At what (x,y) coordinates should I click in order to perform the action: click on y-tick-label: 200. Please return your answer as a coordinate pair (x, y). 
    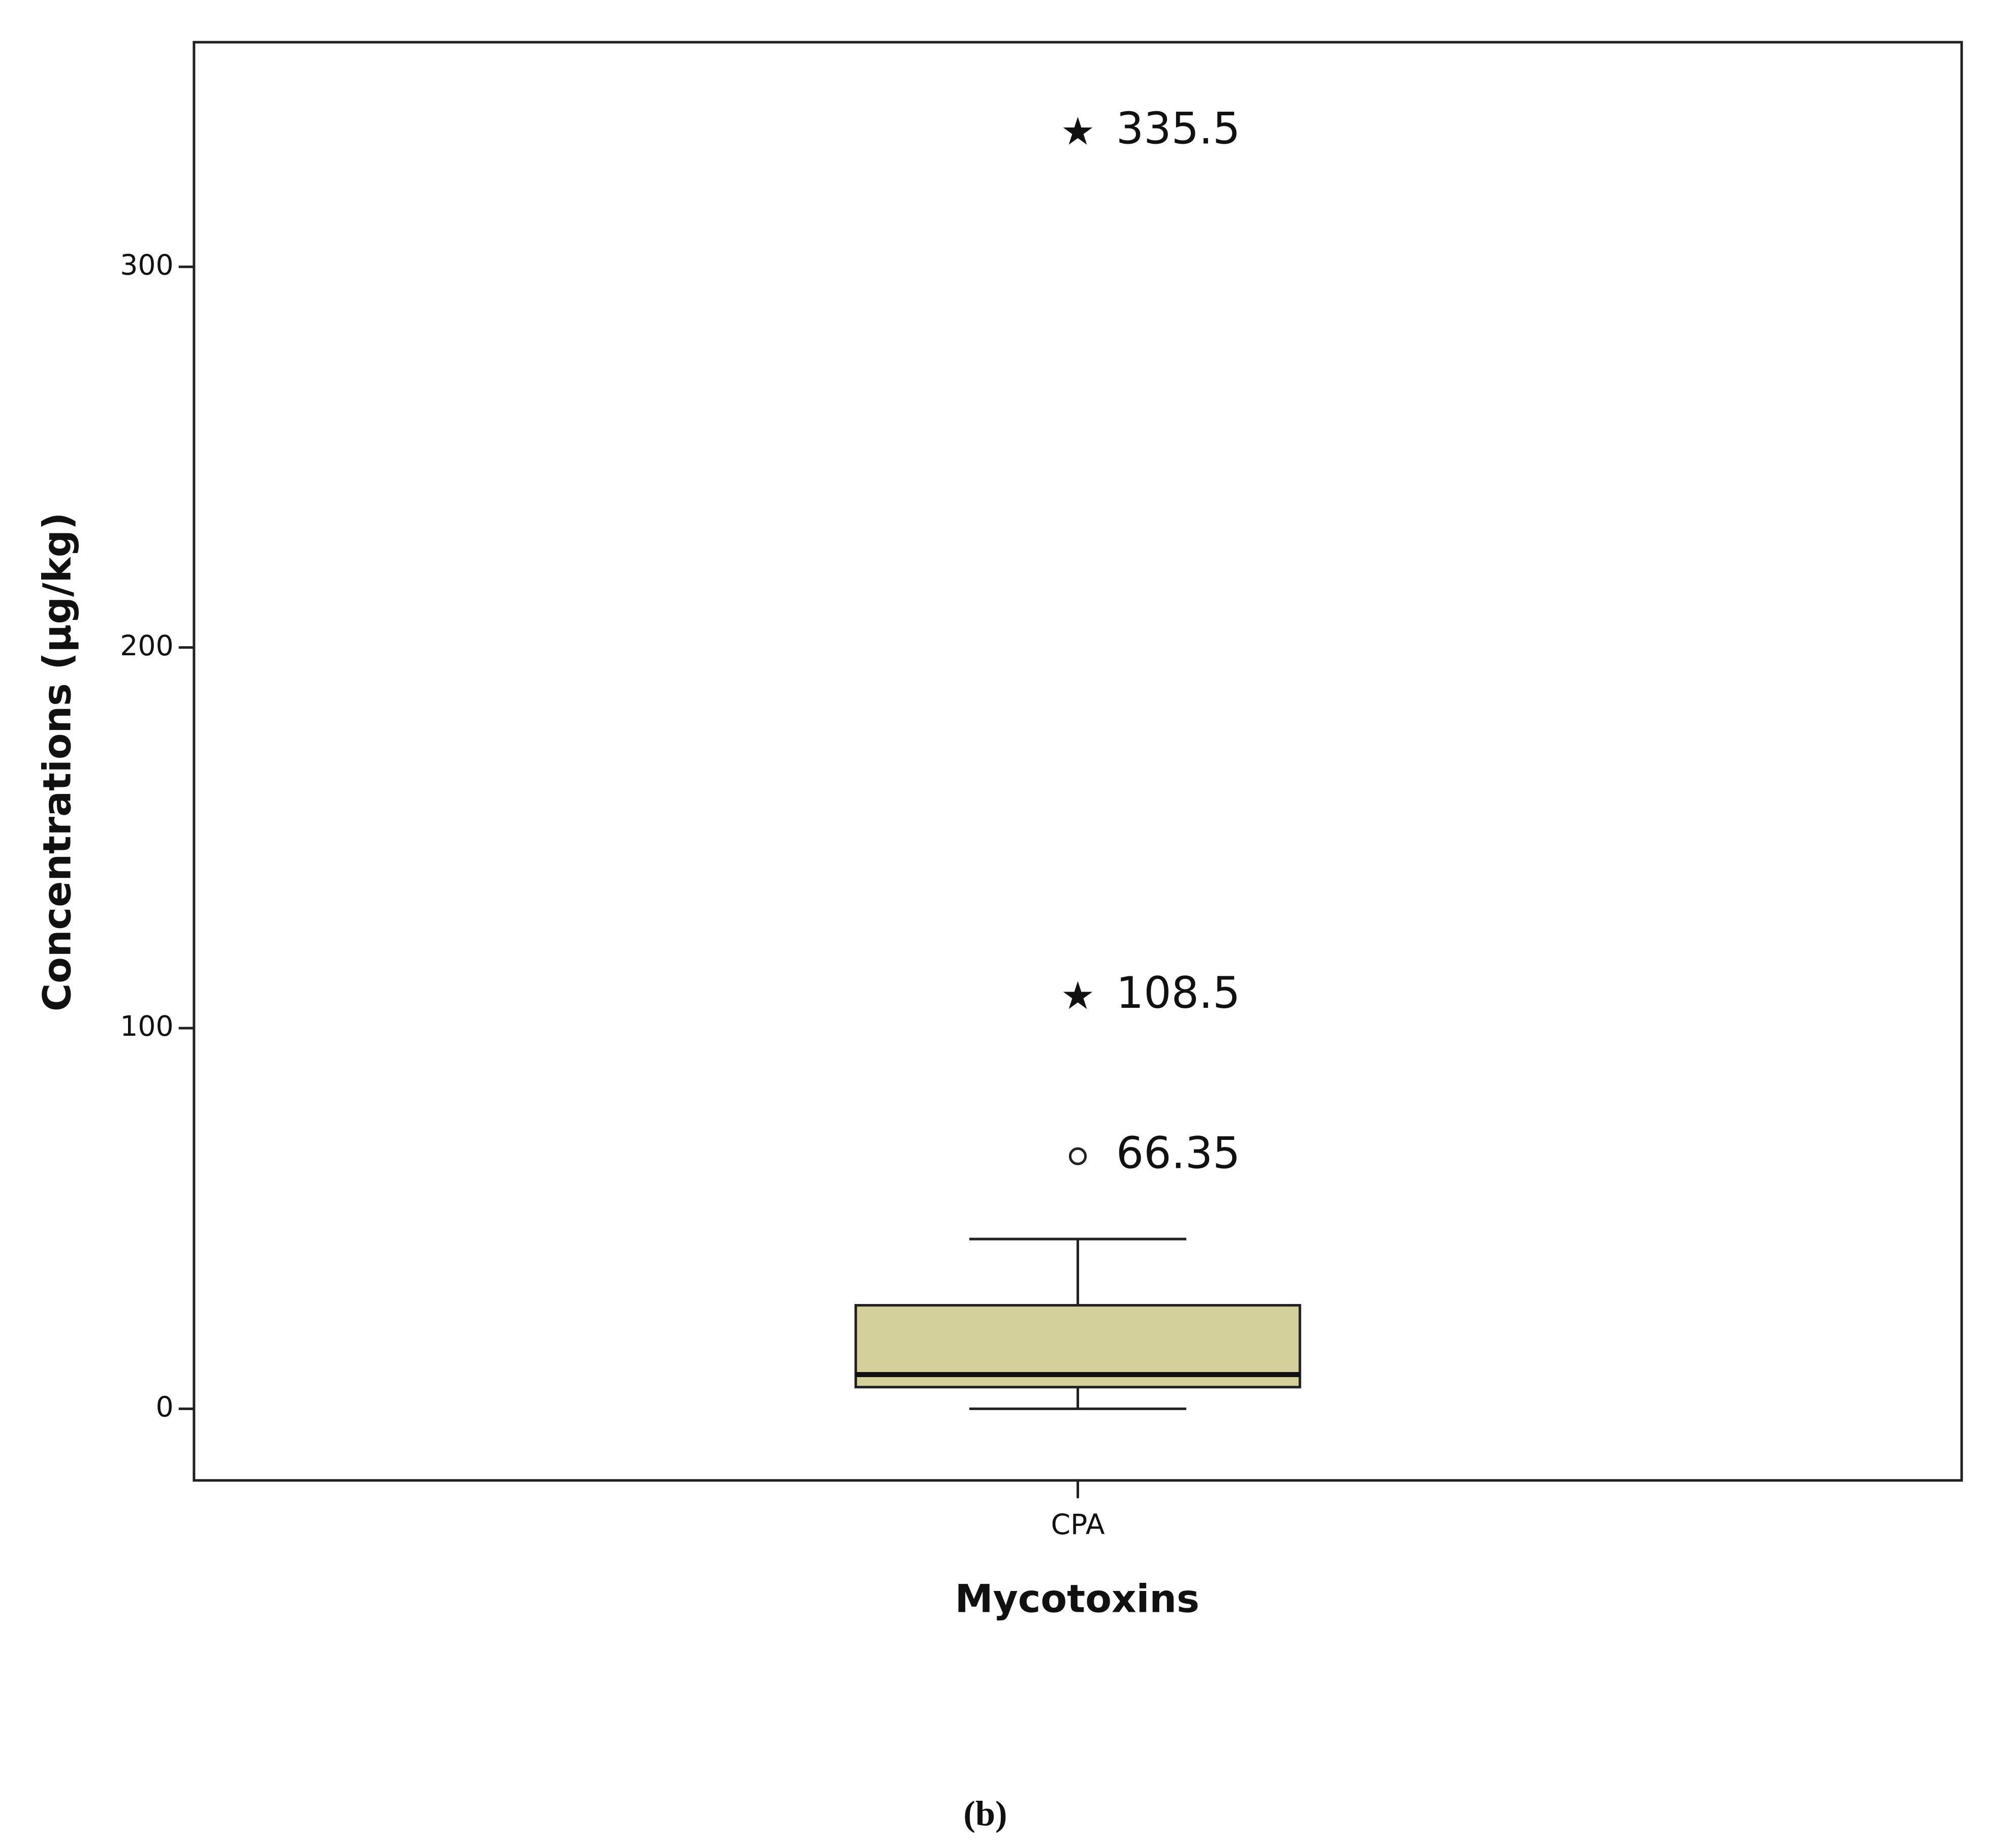
    Looking at the image, I should click on (146, 646).